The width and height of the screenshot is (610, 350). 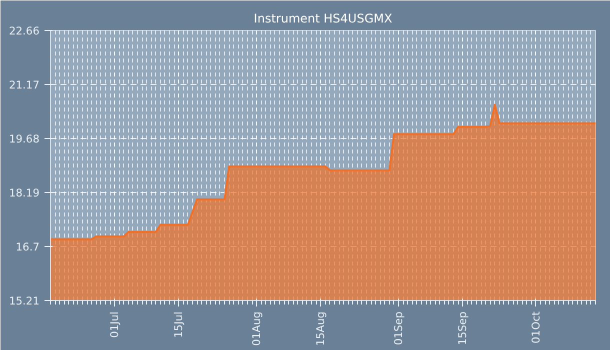 I want to click on x-tick-label: 15Jul, so click(x=179, y=324).